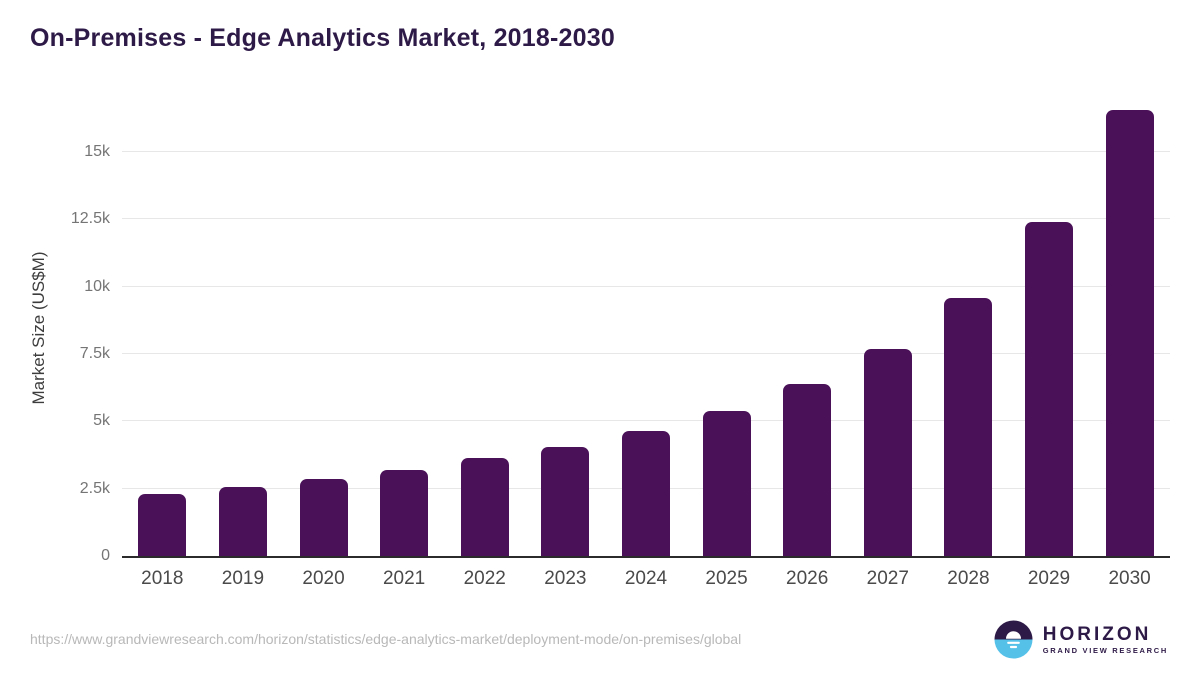 This screenshot has height=675, width=1200. What do you see at coordinates (323, 578) in the screenshot?
I see `xlabel-2020: 2020` at bounding box center [323, 578].